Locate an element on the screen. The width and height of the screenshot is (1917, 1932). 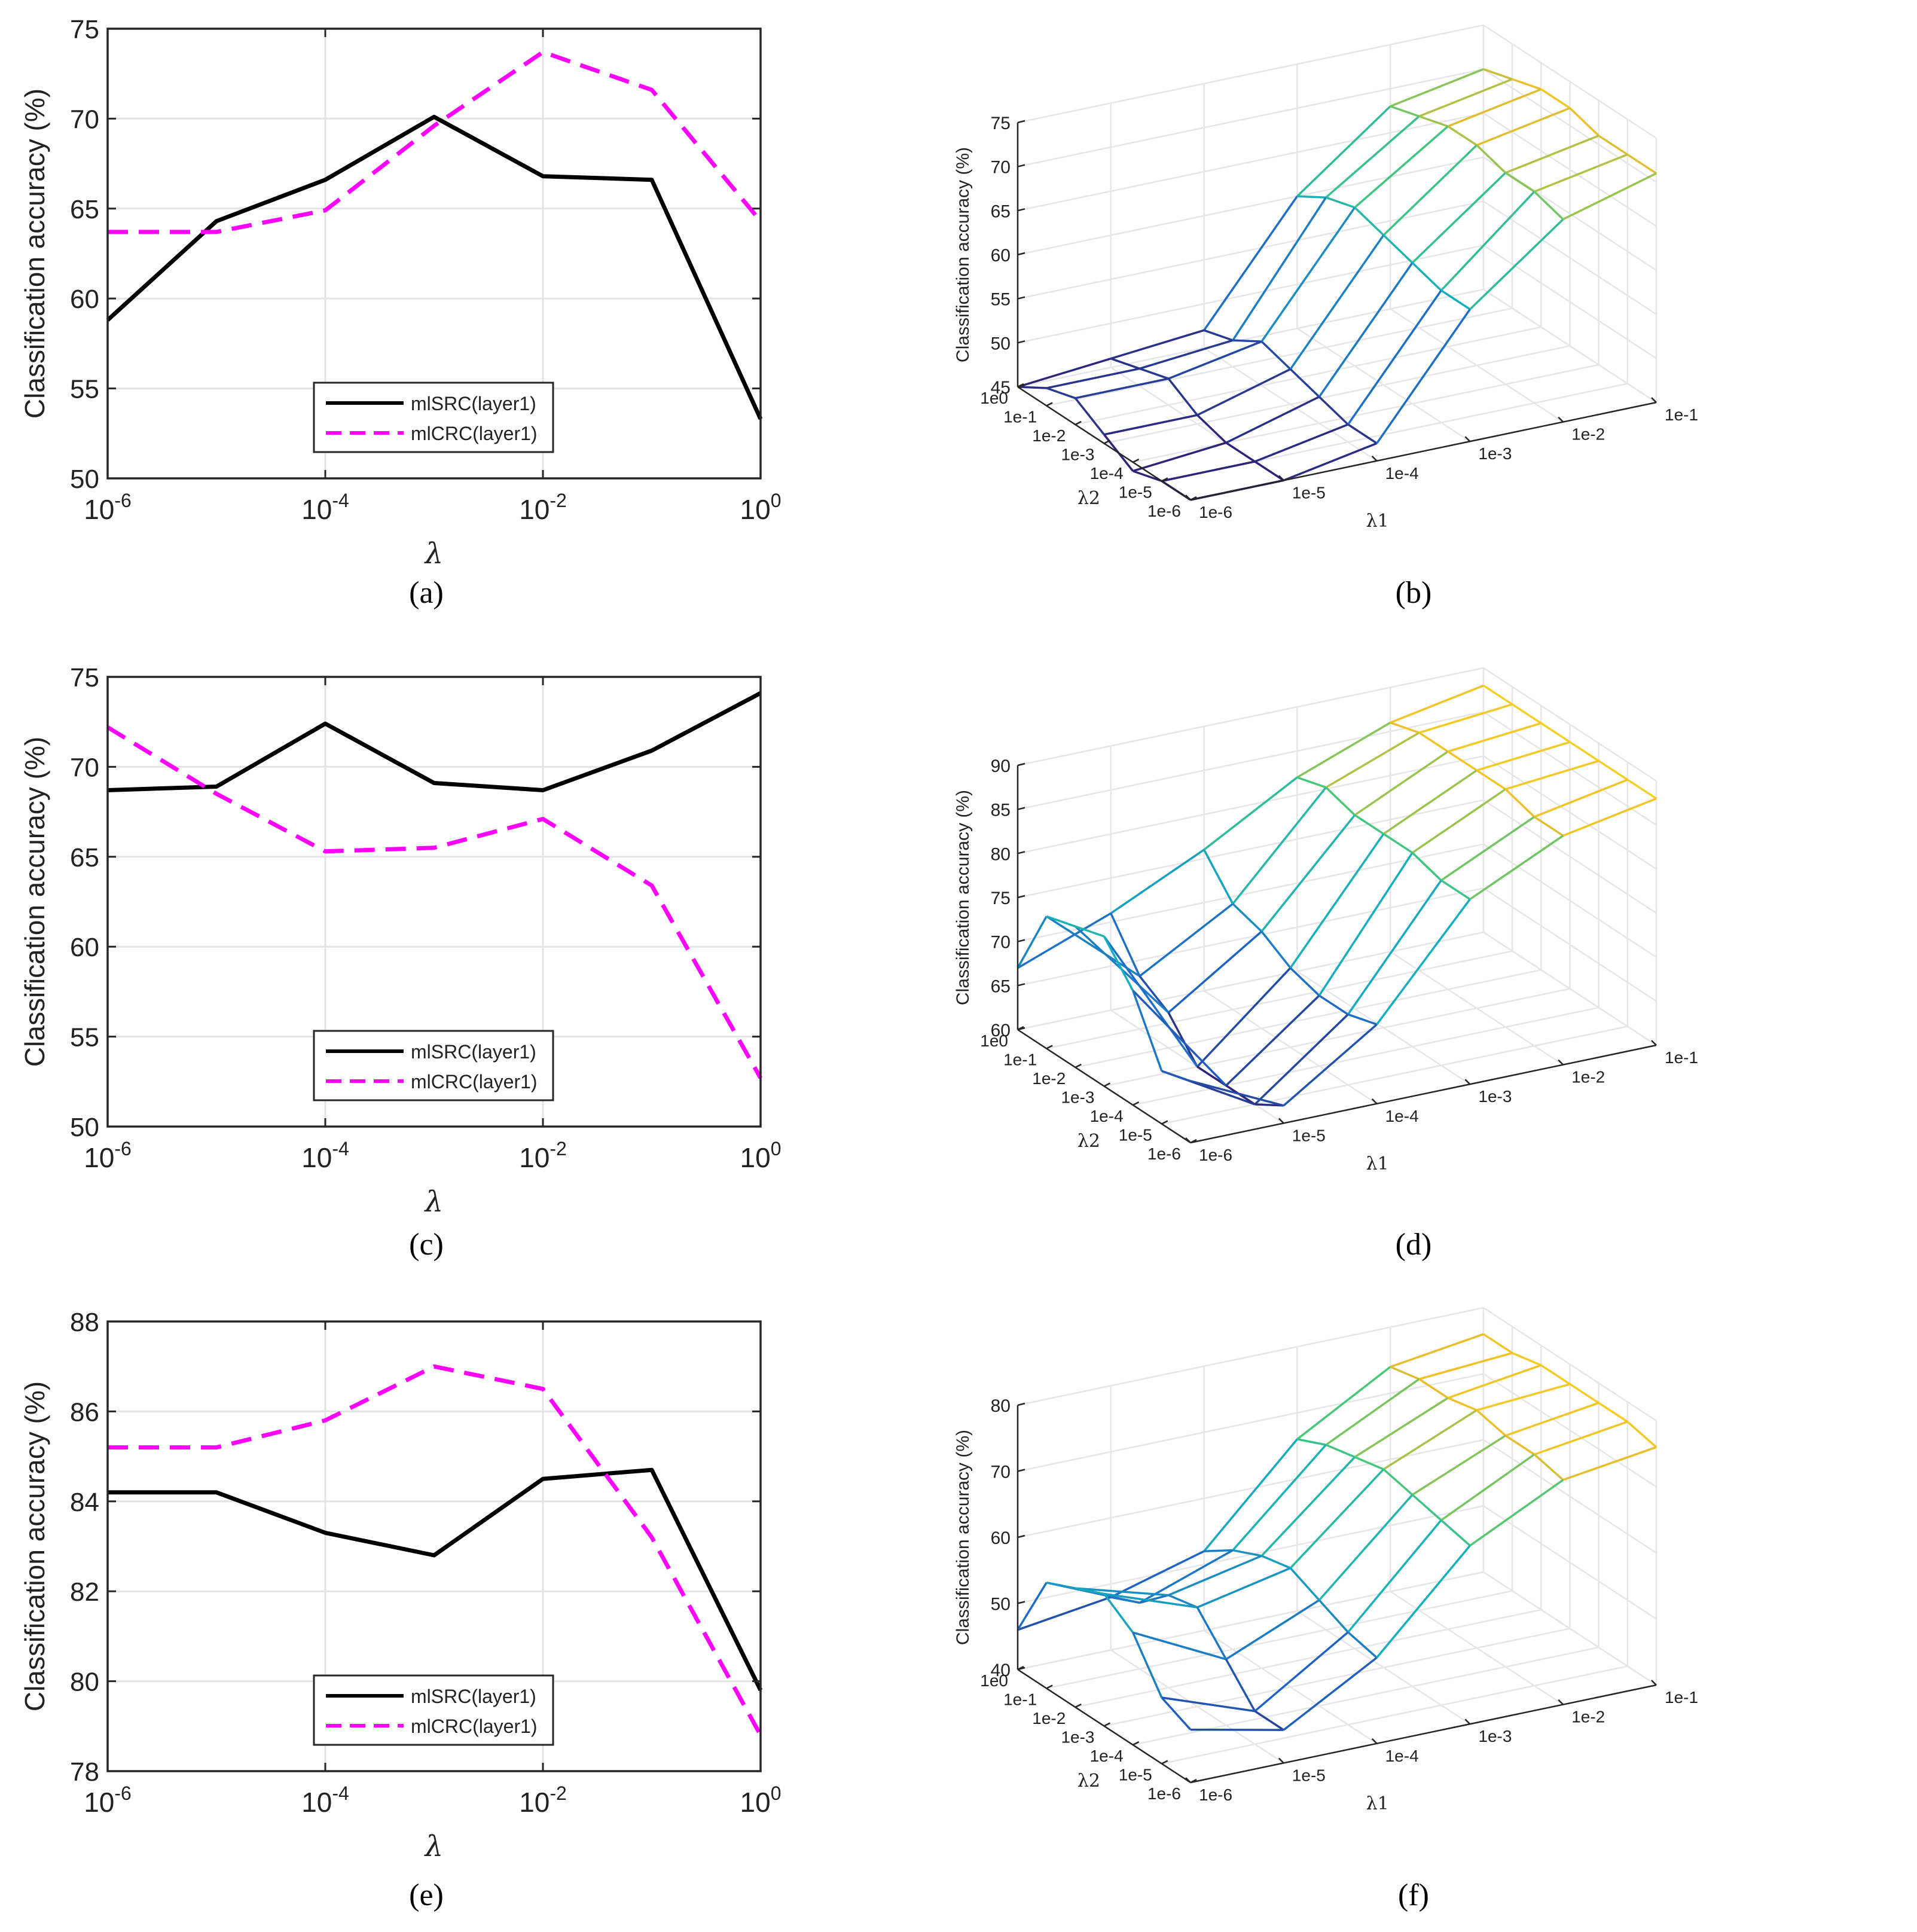
z-axis-label: Classification accuracy (%) is located at coordinates (963, 898).